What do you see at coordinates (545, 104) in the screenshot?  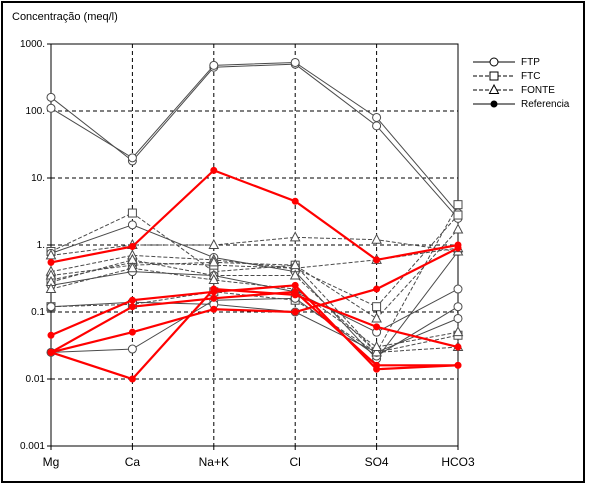 I see `legend-label: Referencia` at bounding box center [545, 104].